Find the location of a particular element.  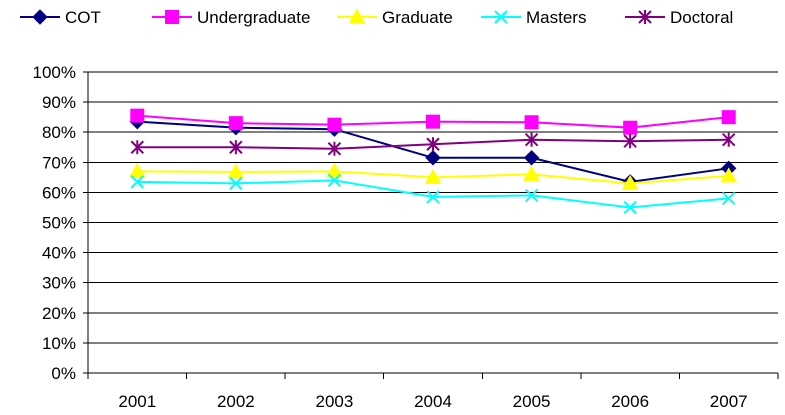

legend-label: Undergraduate is located at coordinates (253, 17).